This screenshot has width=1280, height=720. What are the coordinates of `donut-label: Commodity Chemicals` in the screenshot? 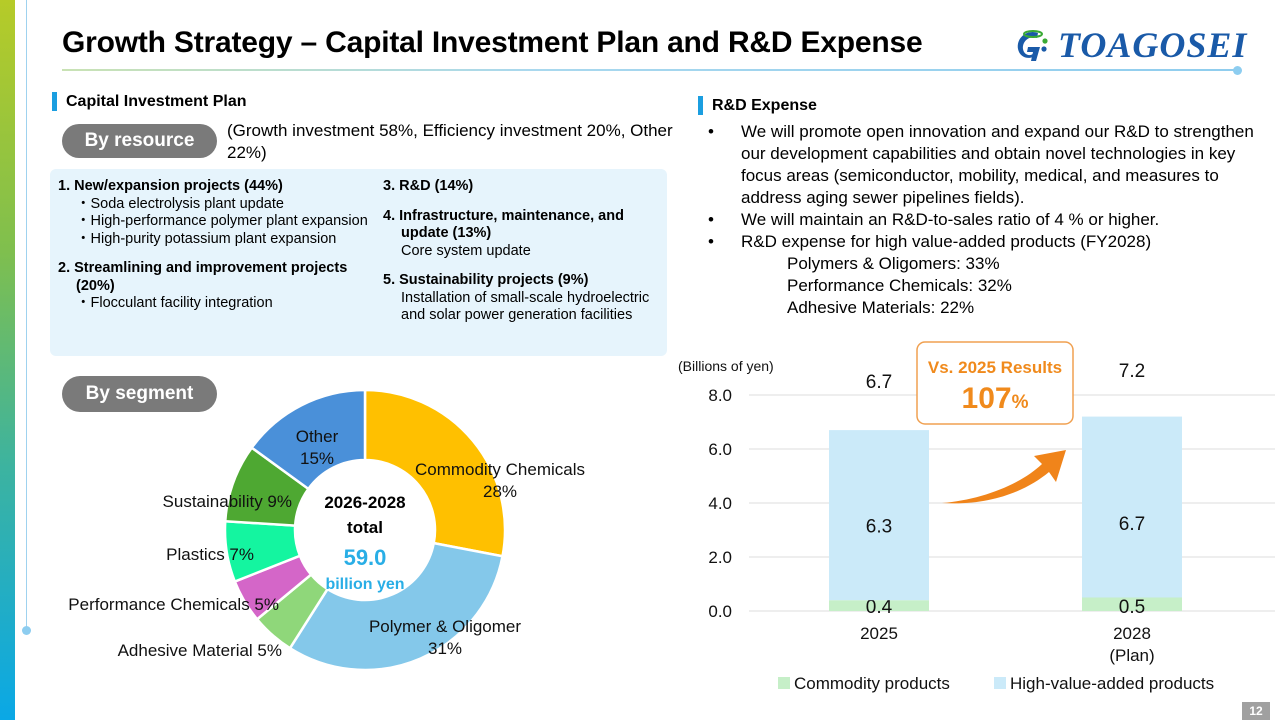 It's located at (500, 469).